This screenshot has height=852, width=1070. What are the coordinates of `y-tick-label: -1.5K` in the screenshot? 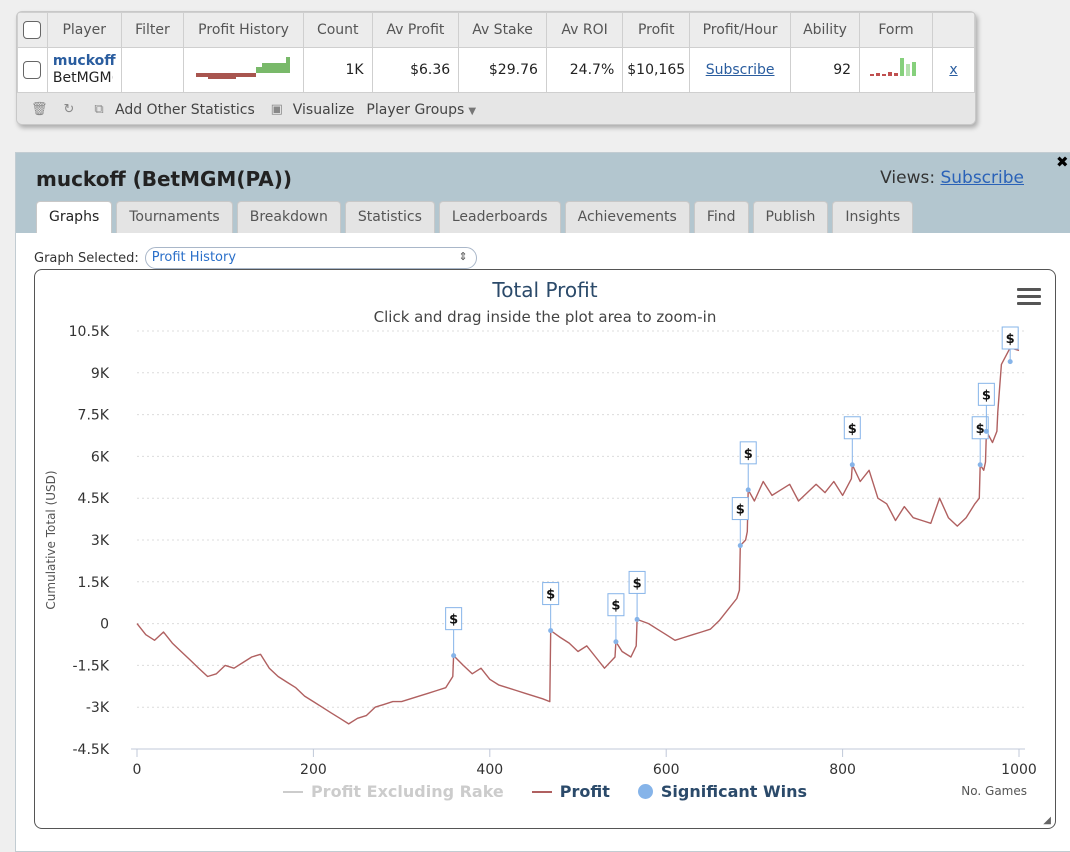 It's located at (91, 666).